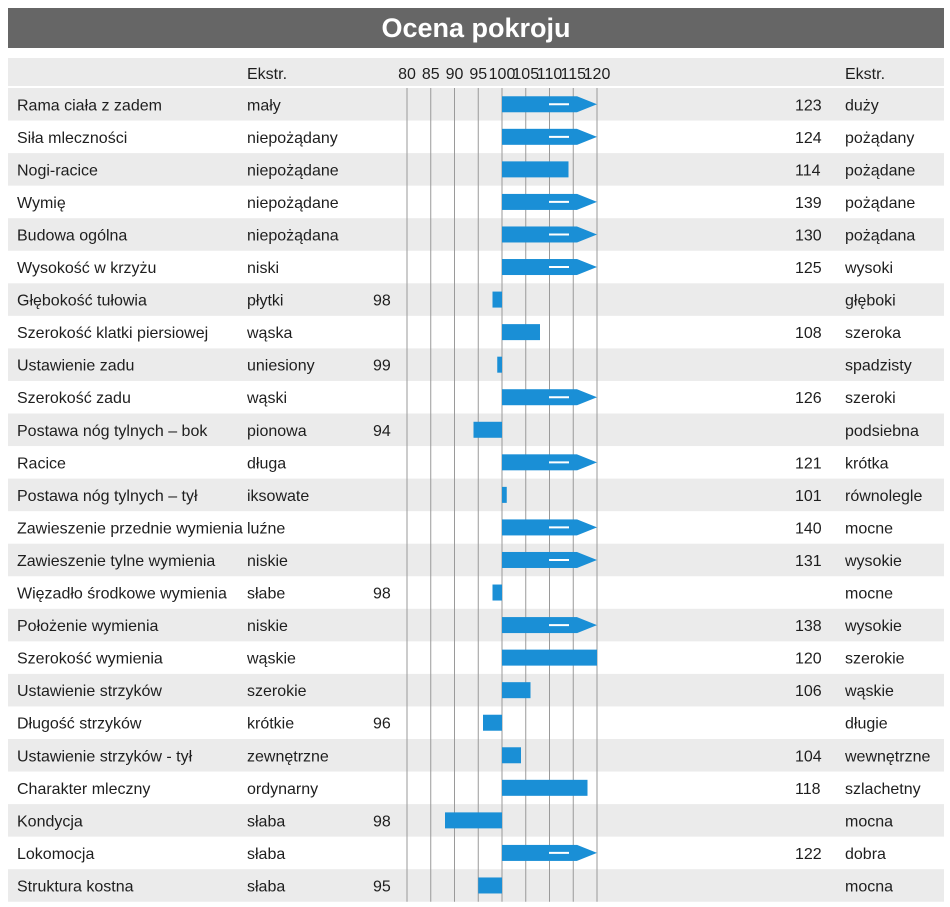 Image resolution: width=950 pixels, height=907 pixels. Describe the element at coordinates (267, 626) in the screenshot. I see `extreme-low-label: niskie` at that location.